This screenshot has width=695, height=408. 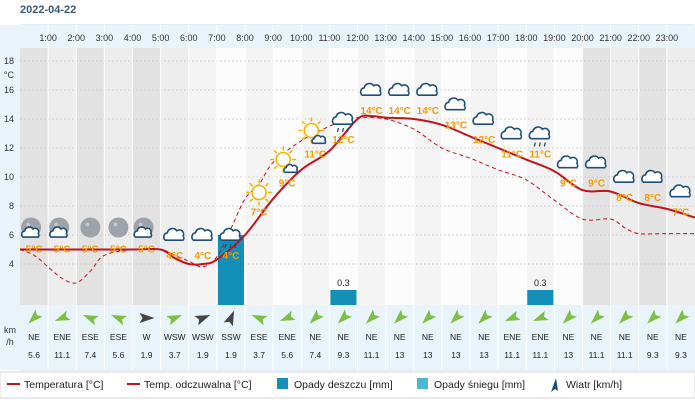 What do you see at coordinates (582, 38) in the screenshot?
I see `hour-label: 20:00` at bounding box center [582, 38].